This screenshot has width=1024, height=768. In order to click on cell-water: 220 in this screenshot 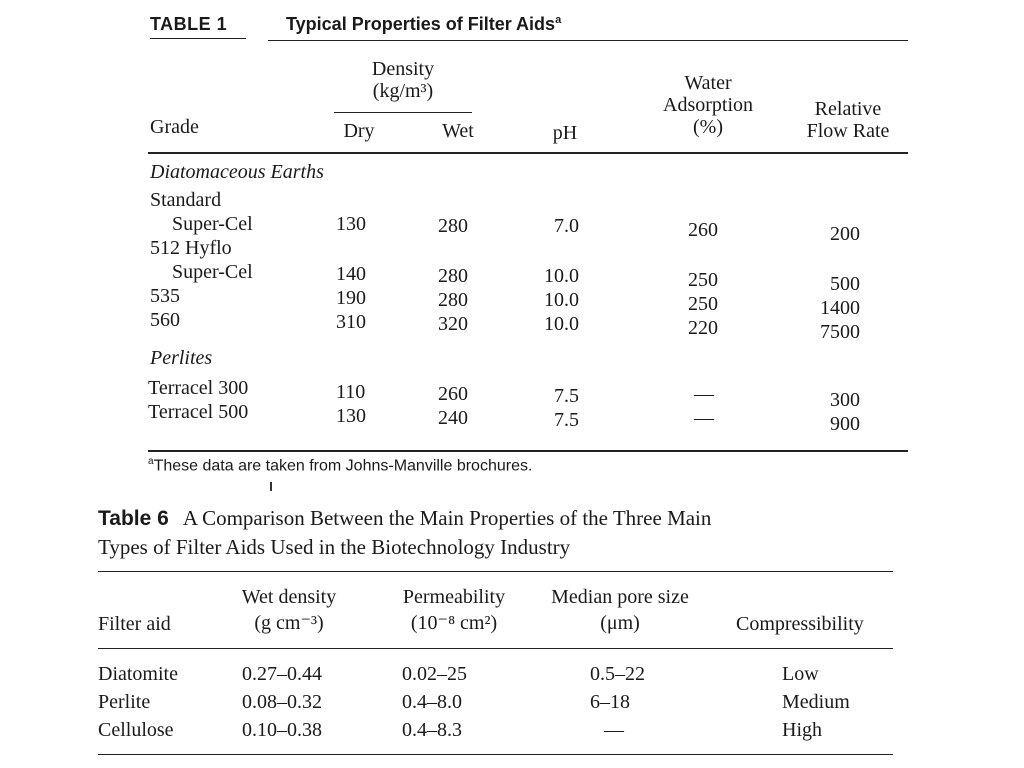, I will do `click(703, 328)`.